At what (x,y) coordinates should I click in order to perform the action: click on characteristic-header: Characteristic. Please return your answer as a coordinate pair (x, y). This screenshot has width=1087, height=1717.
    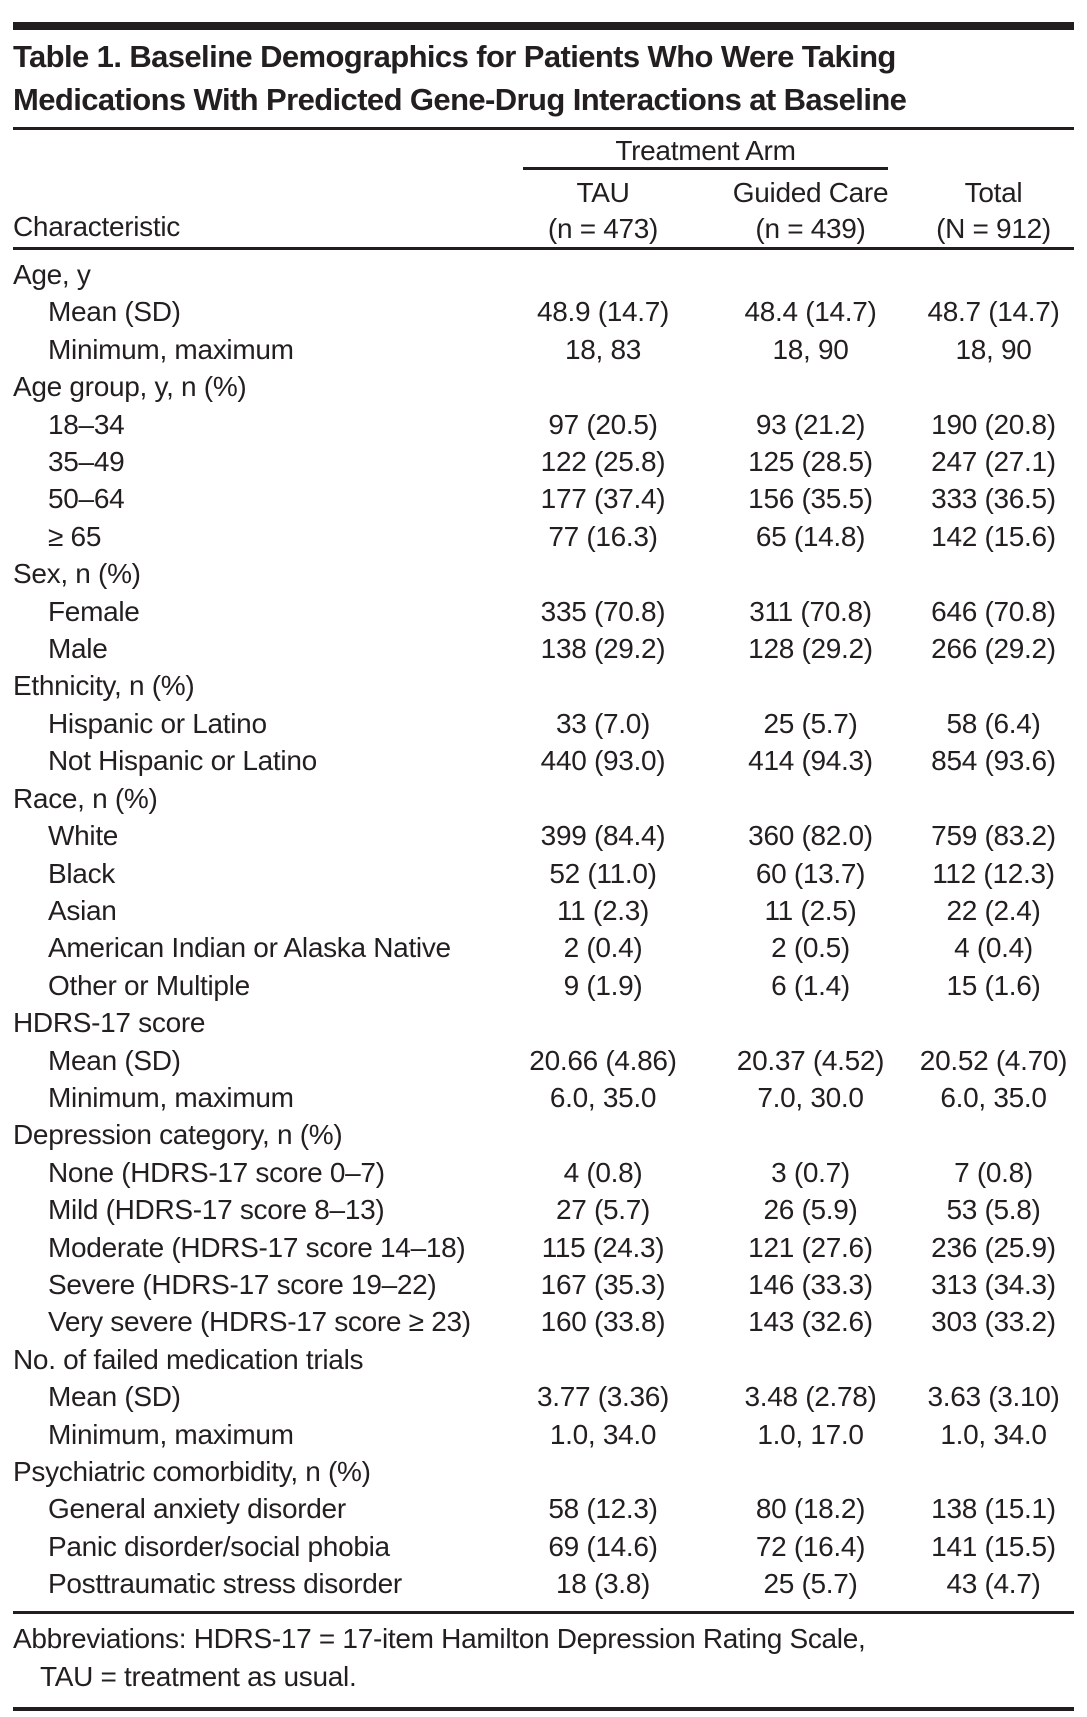
    Looking at the image, I should click on (96, 226).